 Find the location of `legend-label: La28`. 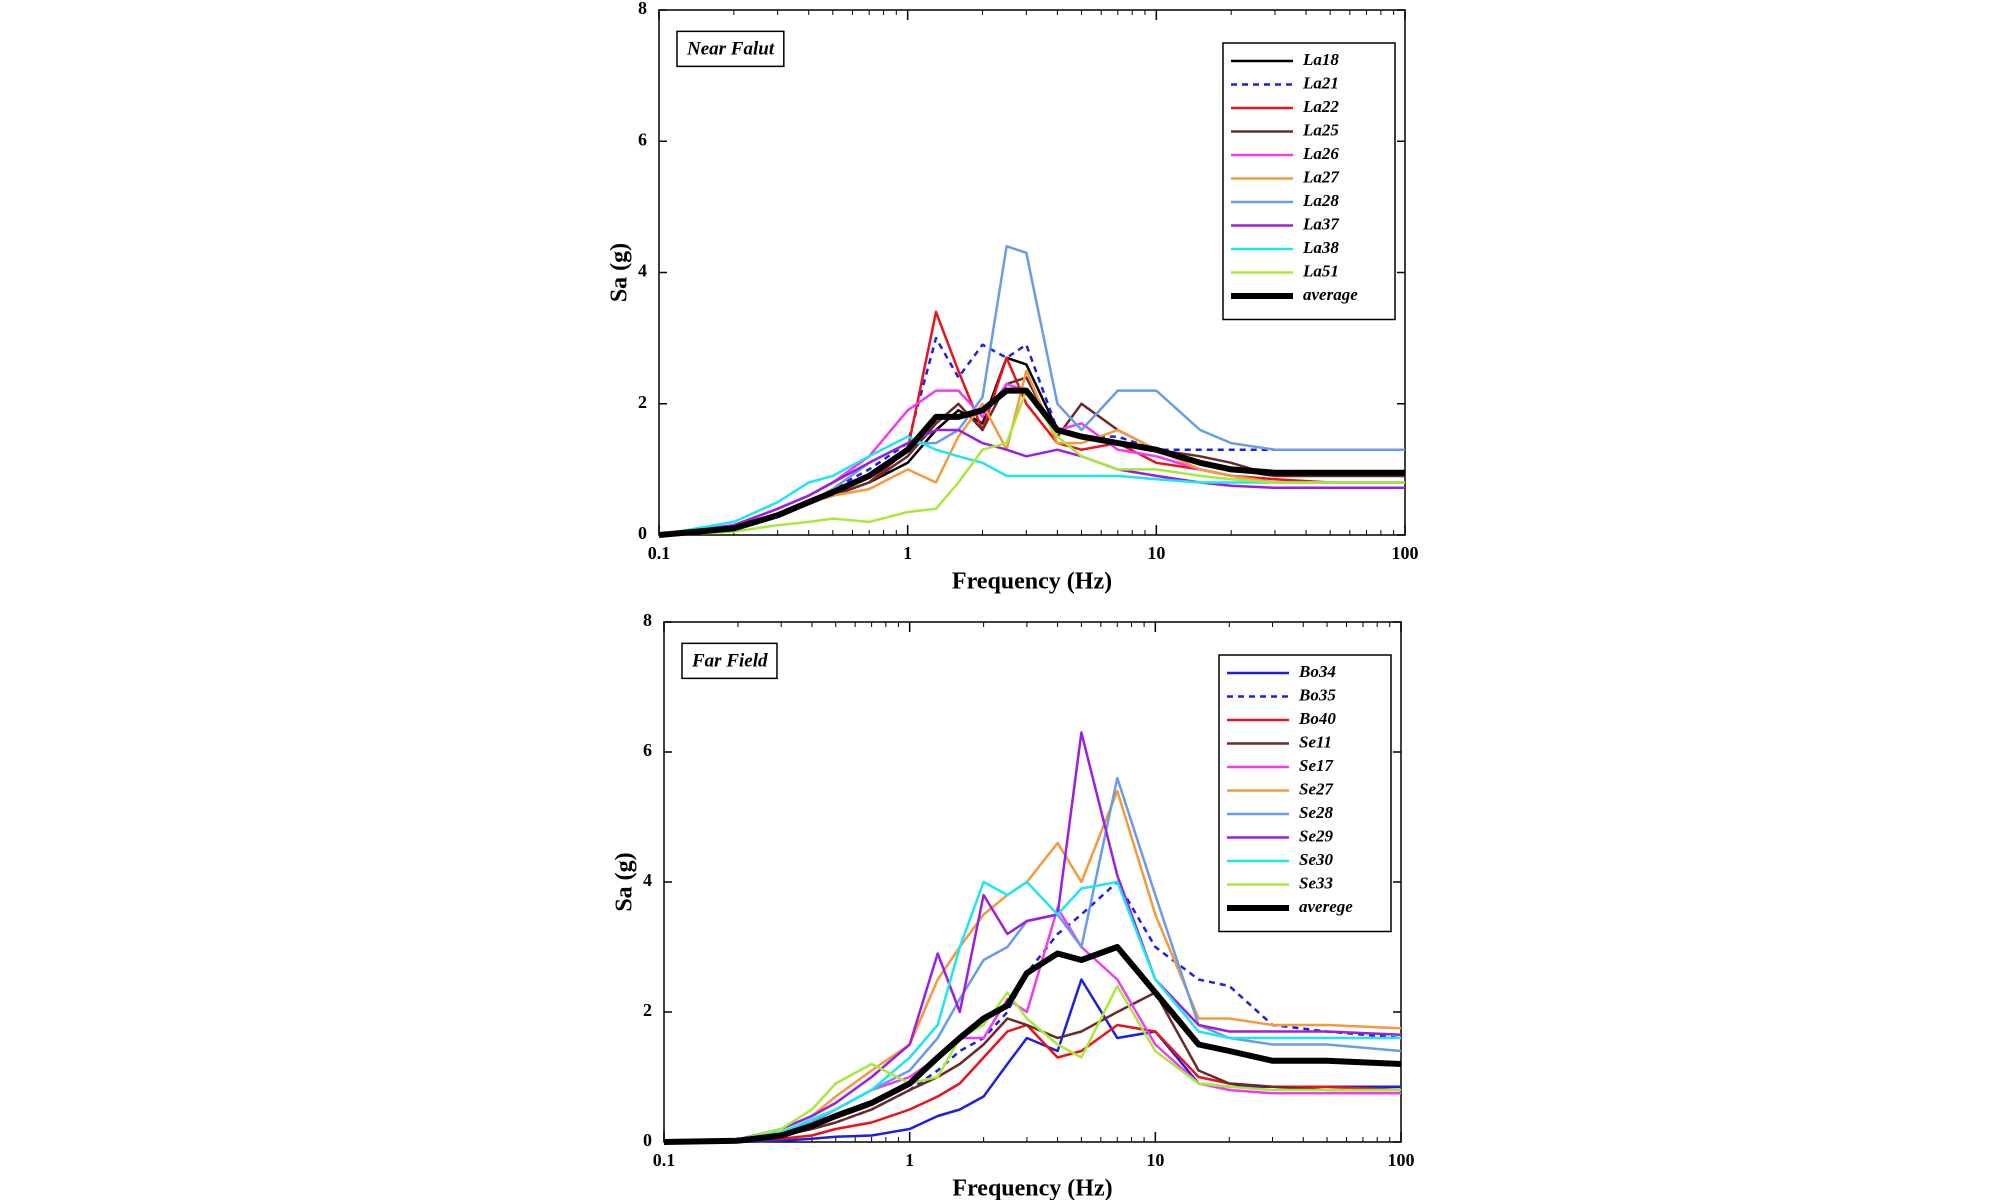

legend-label: La28 is located at coordinates (1320, 200).